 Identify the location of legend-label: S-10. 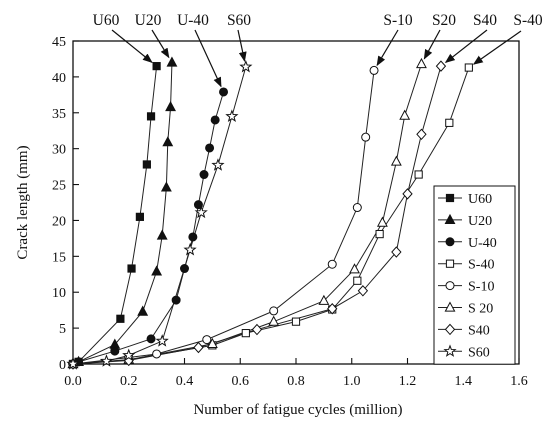
(481, 287).